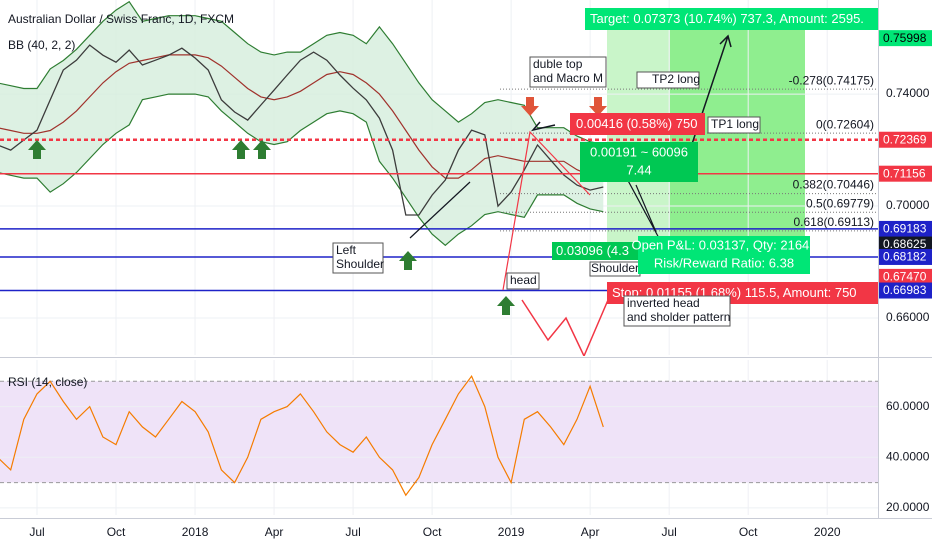 This screenshot has width=932, height=550. I want to click on y-tick-label: 40.0000, so click(908, 456).